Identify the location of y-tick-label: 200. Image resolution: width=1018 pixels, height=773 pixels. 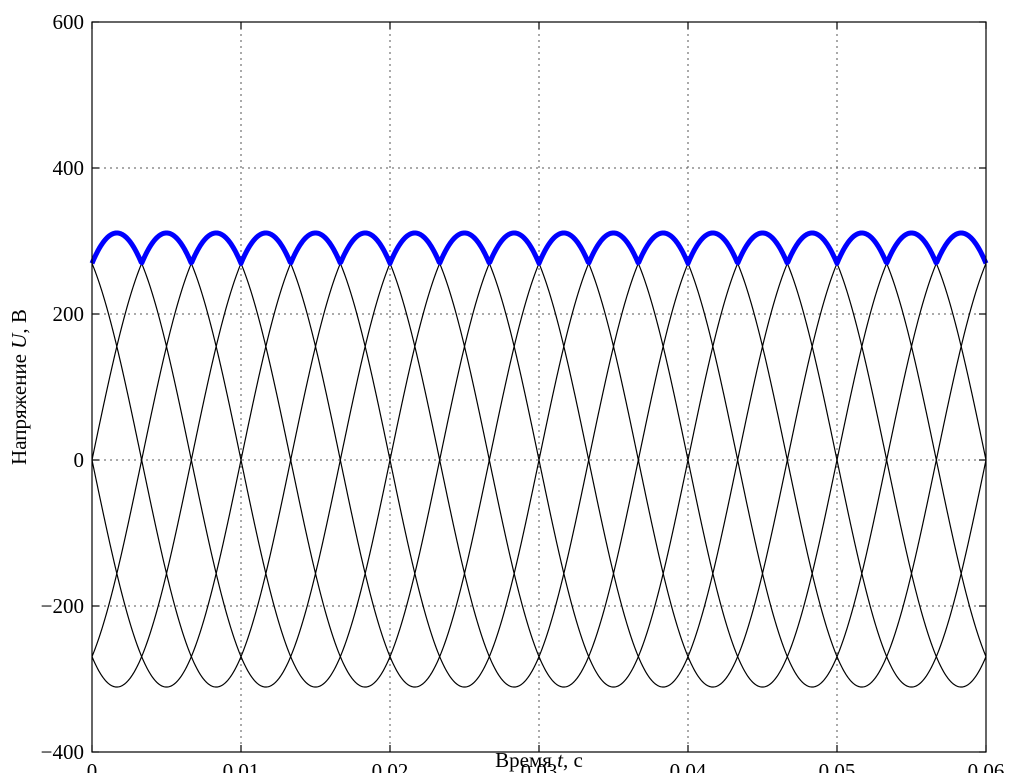
(69, 314).